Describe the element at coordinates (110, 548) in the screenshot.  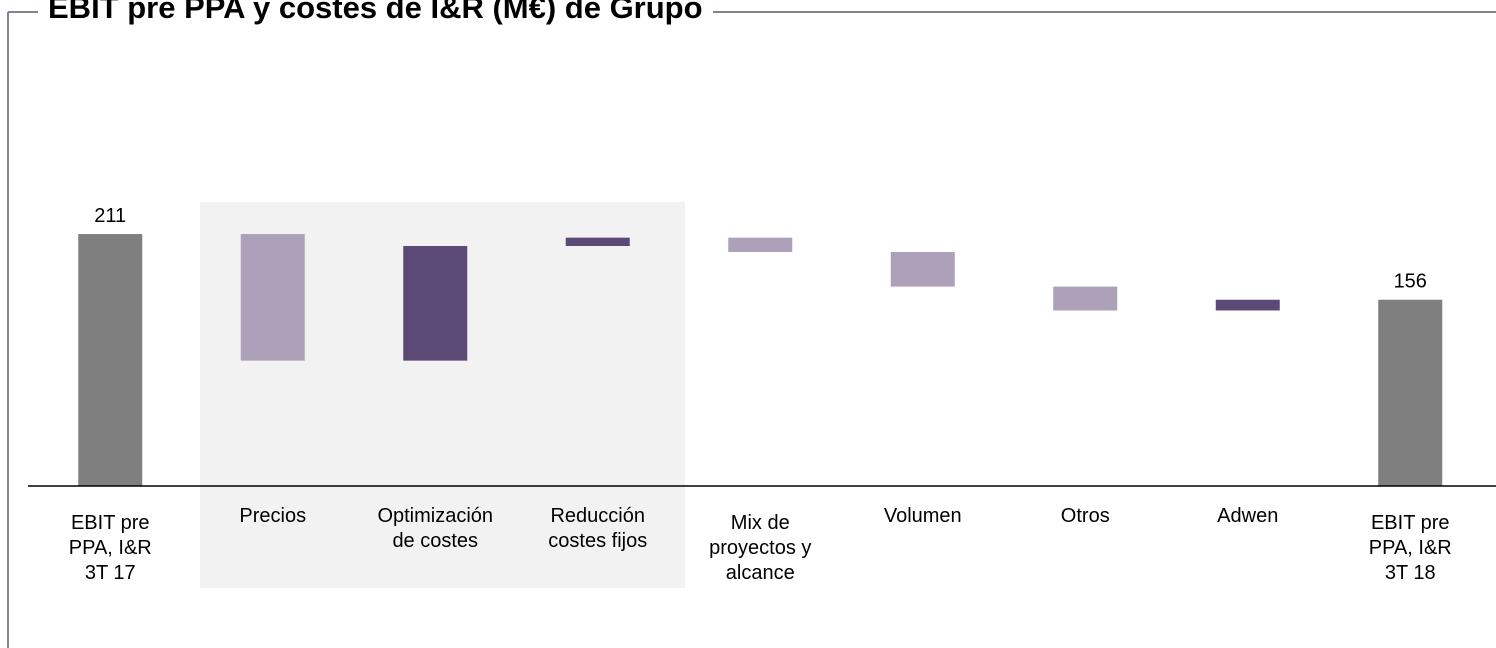
I see `x-tick-label: EBIT pre PPA, I&R 3T 17` at that location.